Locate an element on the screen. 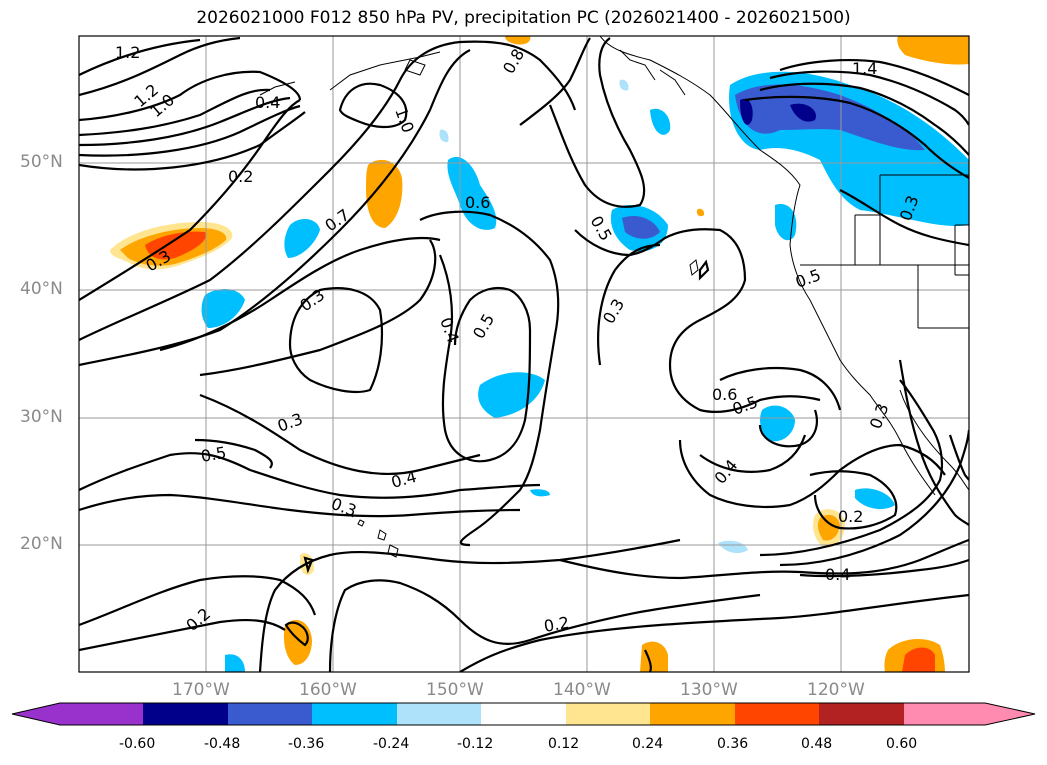  lat-tick-label: 20°N is located at coordinates (41, 544).